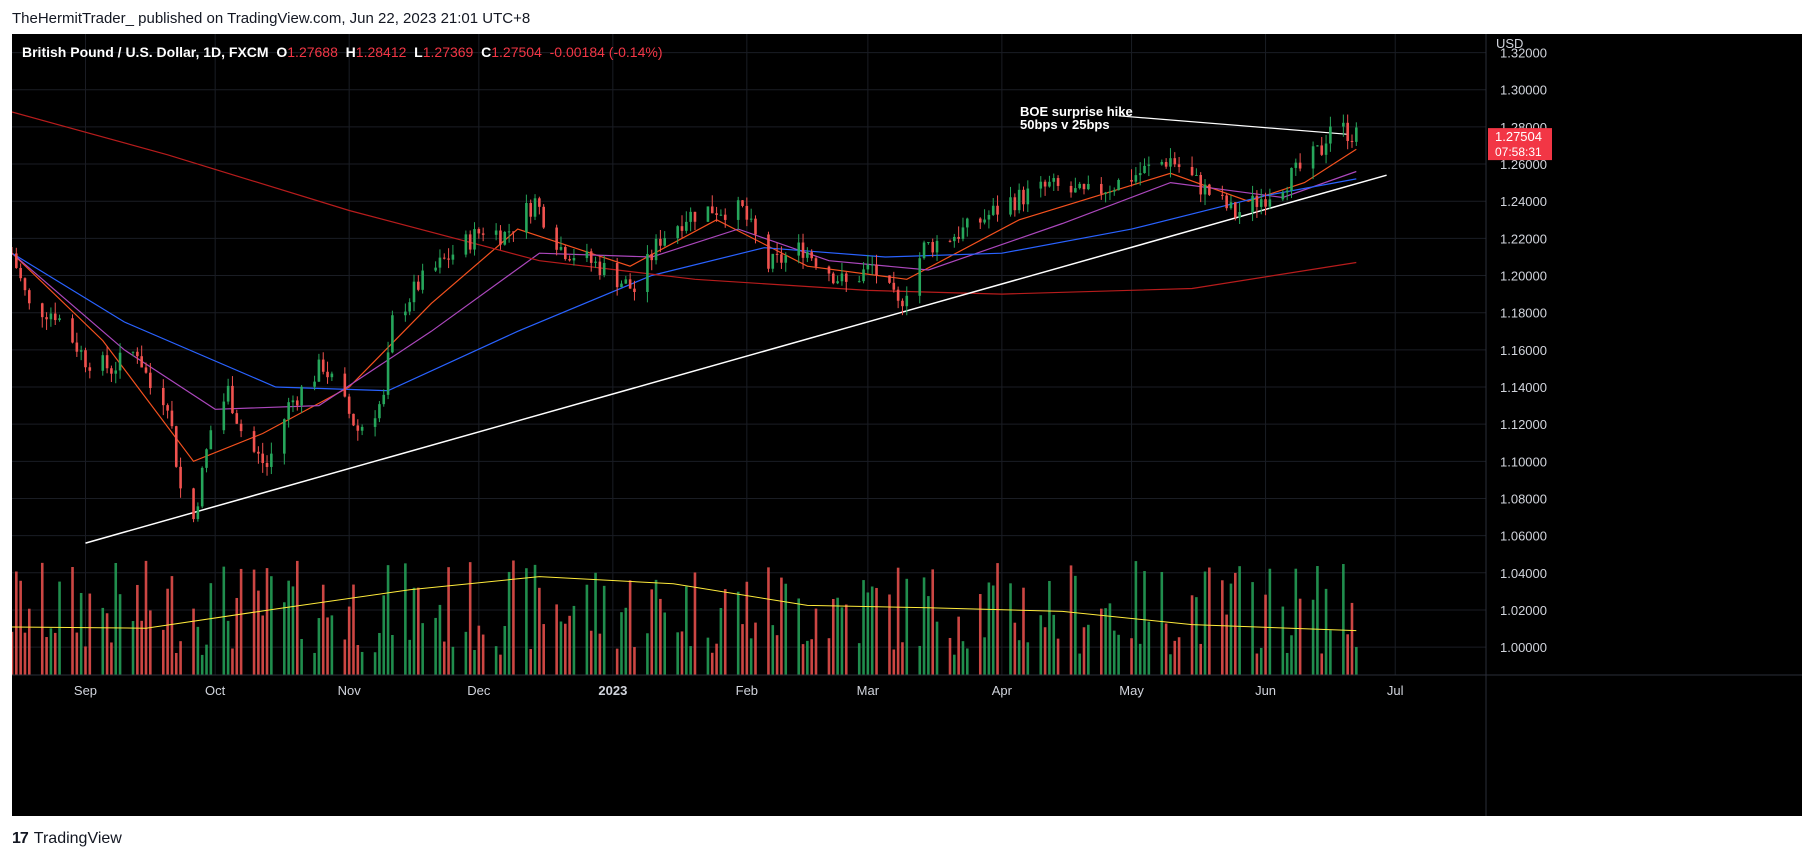 This screenshot has height=861, width=1814. Describe the element at coordinates (77, 838) in the screenshot. I see `brand-name: TradingView` at that location.